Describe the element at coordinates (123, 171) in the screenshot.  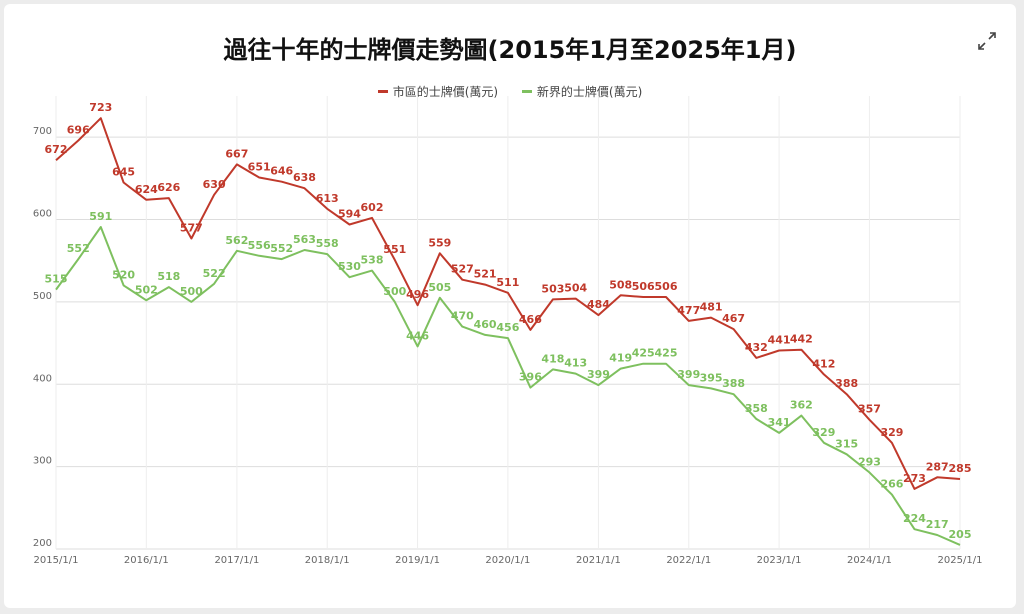
I see `data-label-urban: 645` at that location.